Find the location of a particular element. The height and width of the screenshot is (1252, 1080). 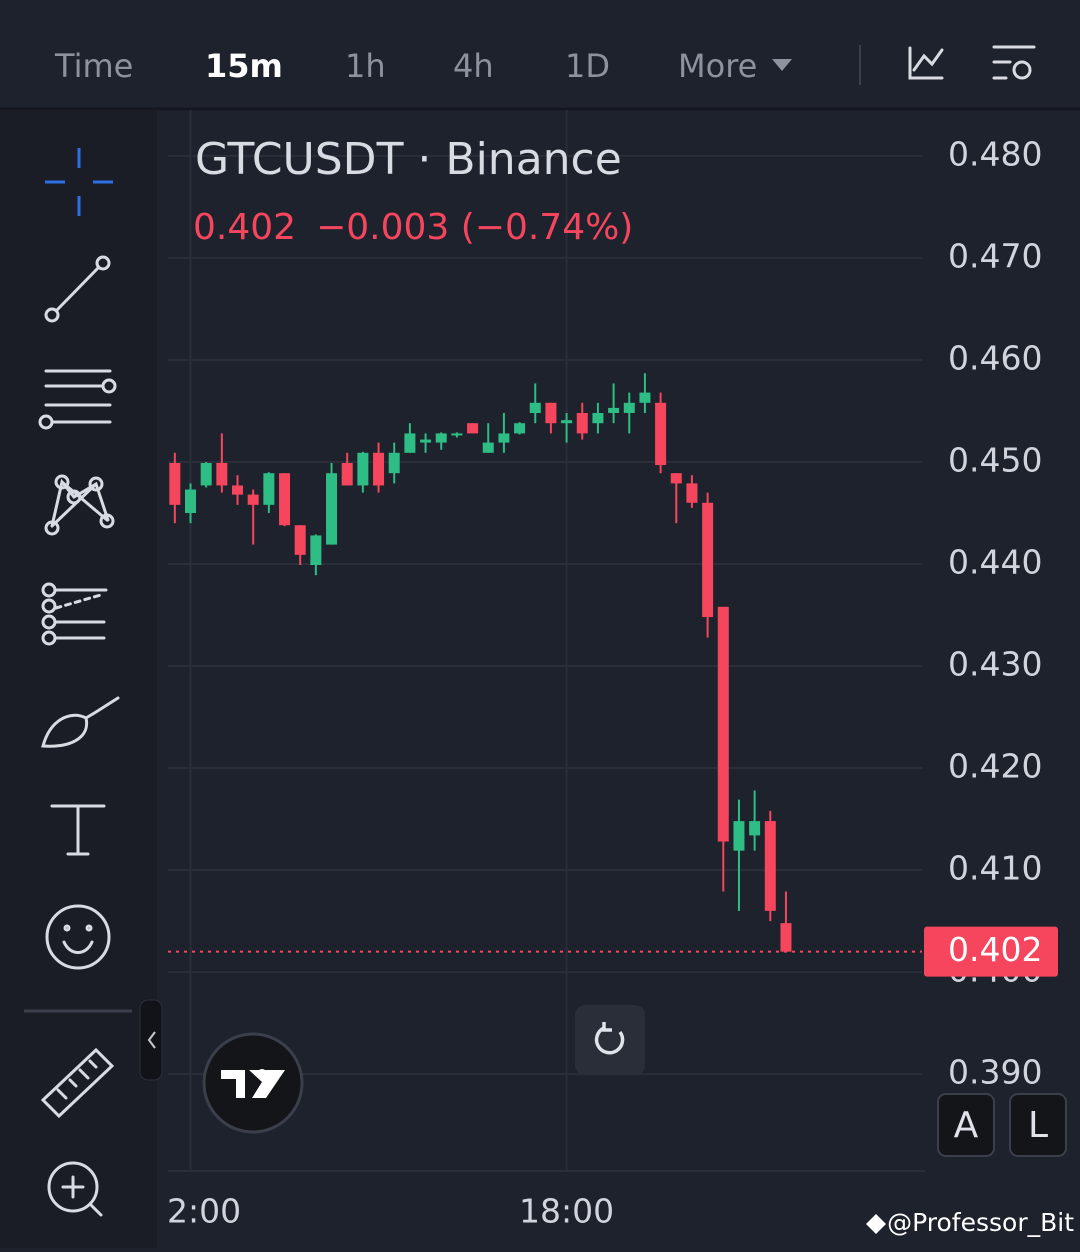

quote: 0.402 −0.003 (−0.74%) is located at coordinates (413, 227).